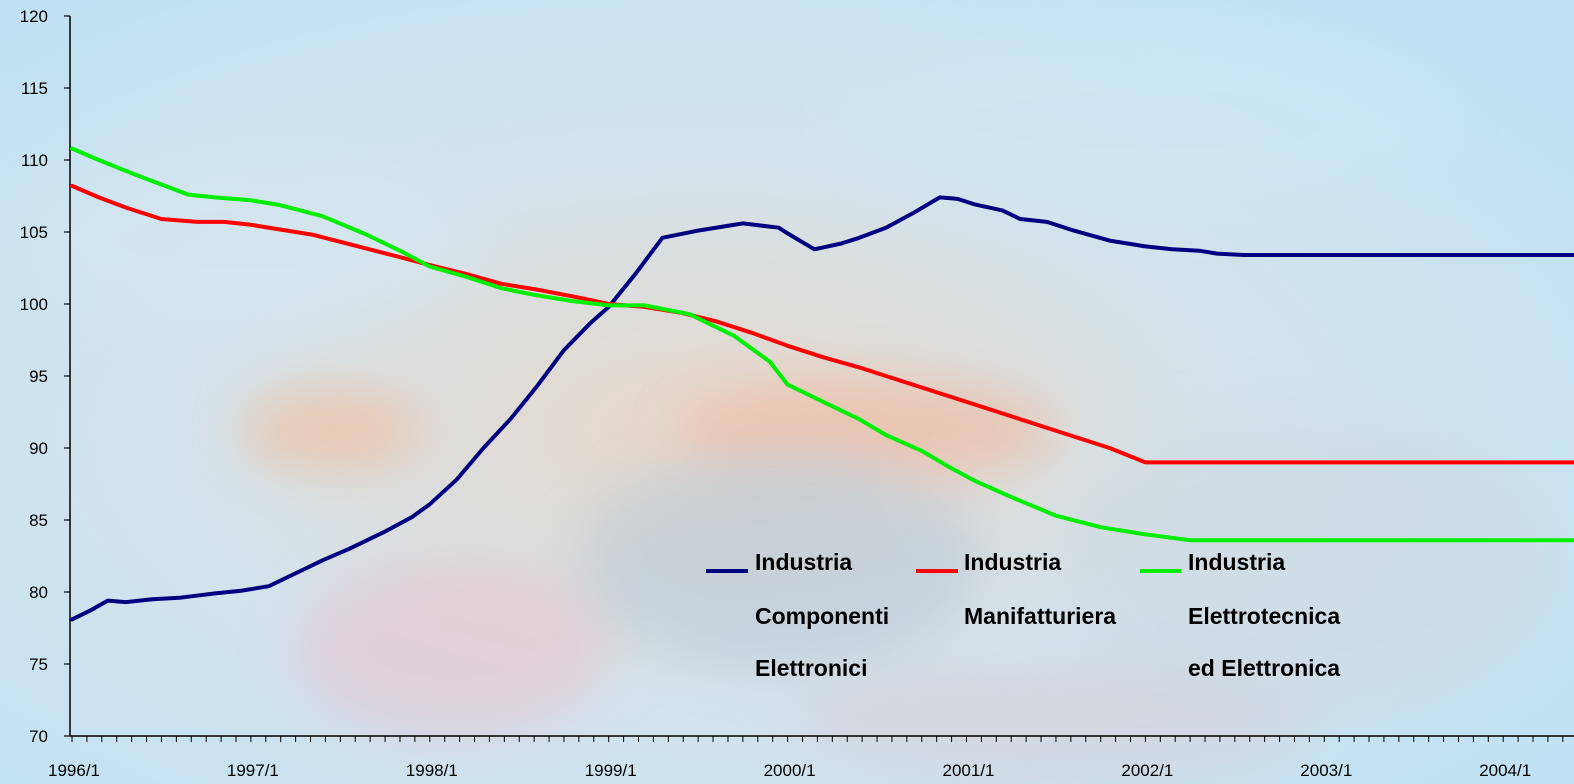  Describe the element at coordinates (253, 770) in the screenshot. I see `x-tick-label: 1997/1` at that location.